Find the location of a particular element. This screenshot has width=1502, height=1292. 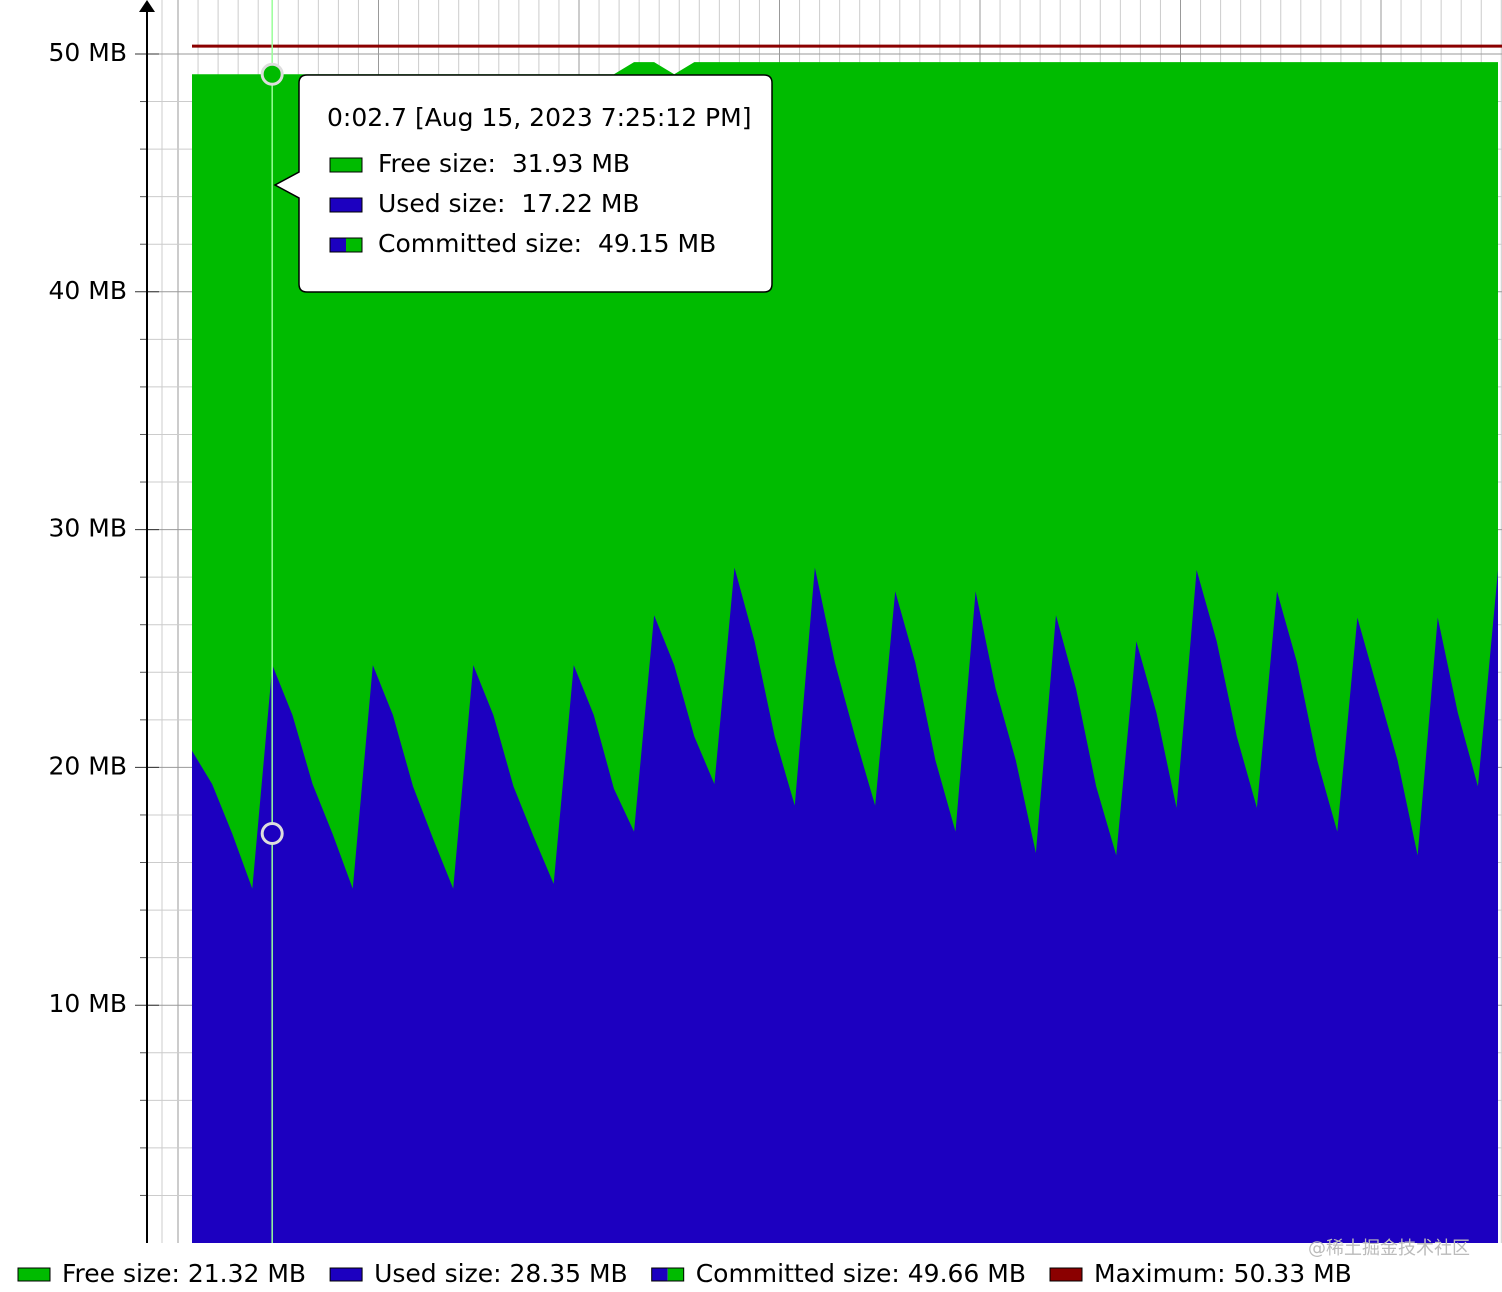

tooltip-row: Free size: 31.93 MB is located at coordinates (504, 163).